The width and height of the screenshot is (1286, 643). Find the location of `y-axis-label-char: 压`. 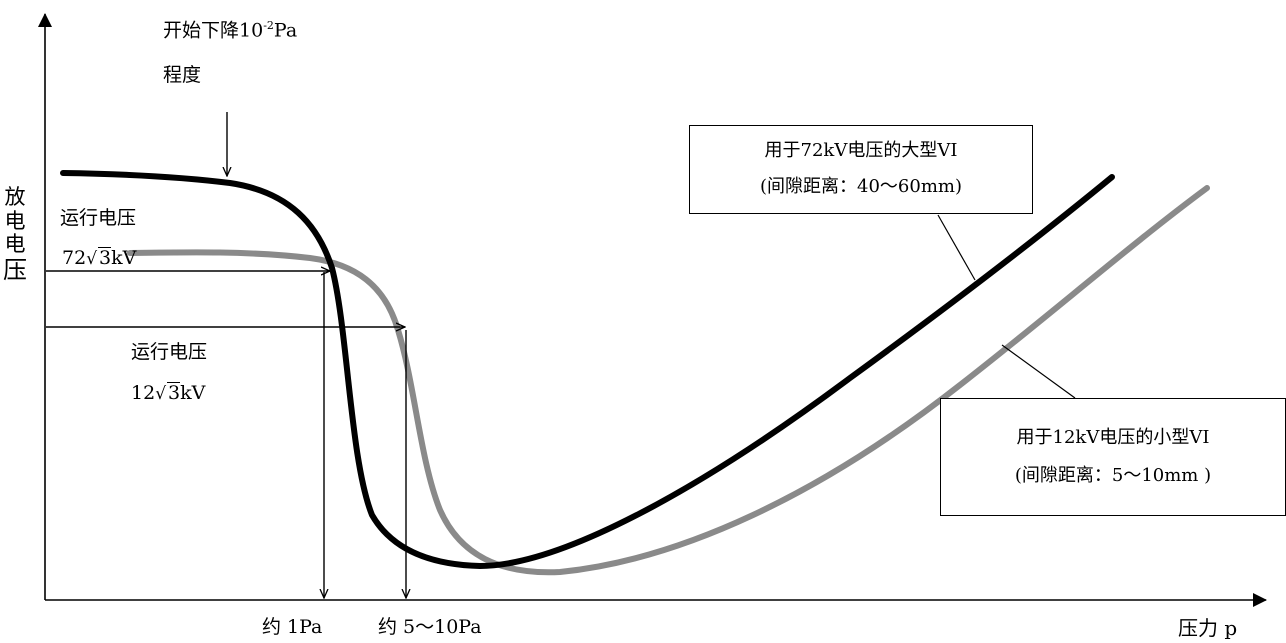

y-axis-label-char: 压 is located at coordinates (15, 269).